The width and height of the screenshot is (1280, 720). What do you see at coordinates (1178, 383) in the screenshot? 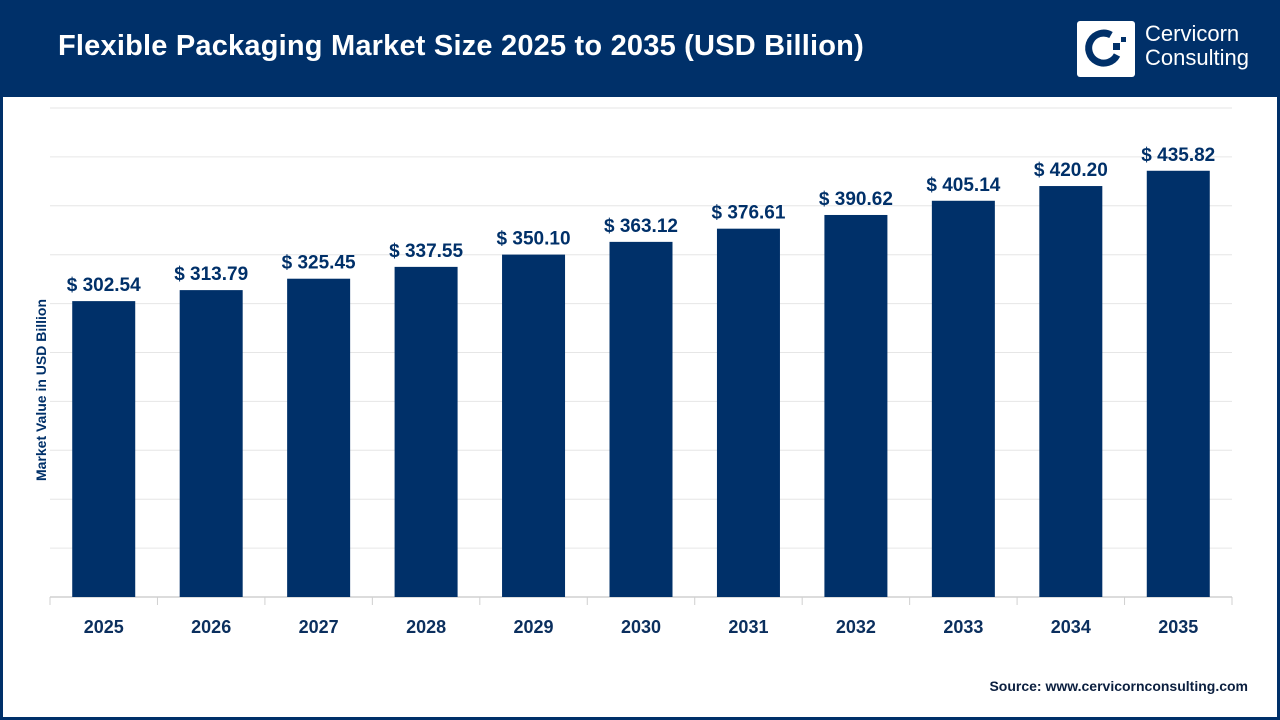
I see `bar-2035` at bounding box center [1178, 383].